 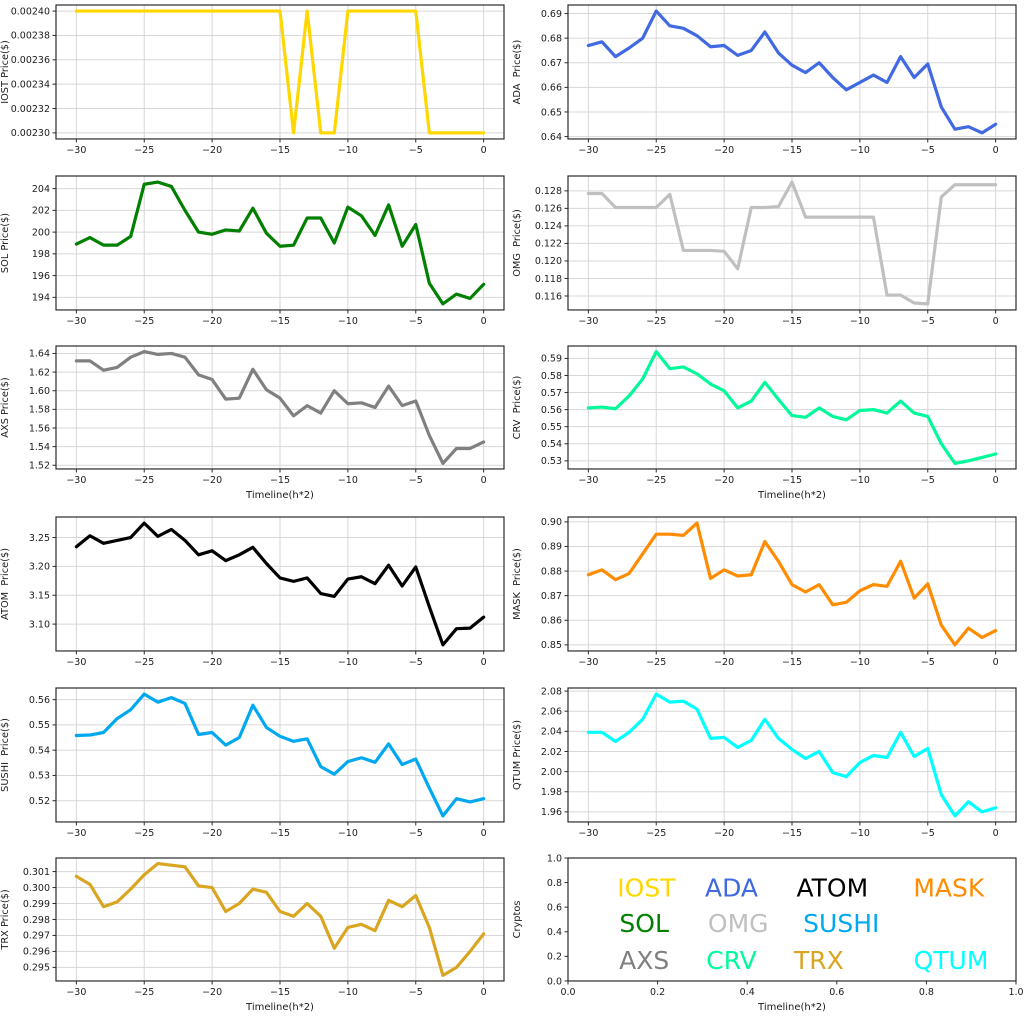 What do you see at coordinates (554, 982) in the screenshot?
I see `svg-text: 0.0` at bounding box center [554, 982].